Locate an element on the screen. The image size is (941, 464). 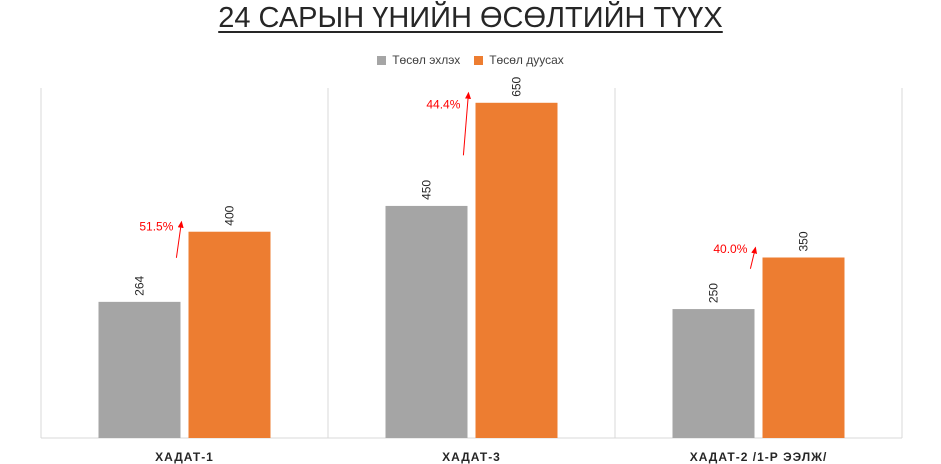
data-label-series-2: 400 is located at coordinates (230, 215).